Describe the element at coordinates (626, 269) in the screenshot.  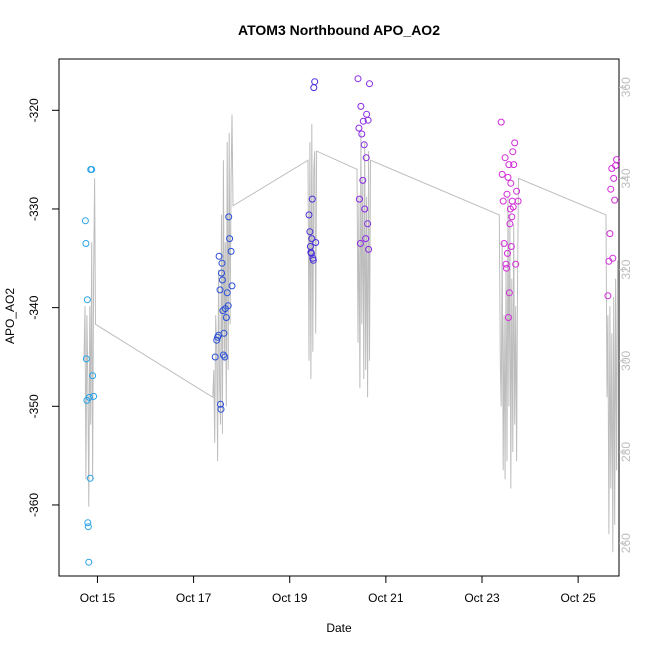
I see `y2-tick-label: 320` at that location.